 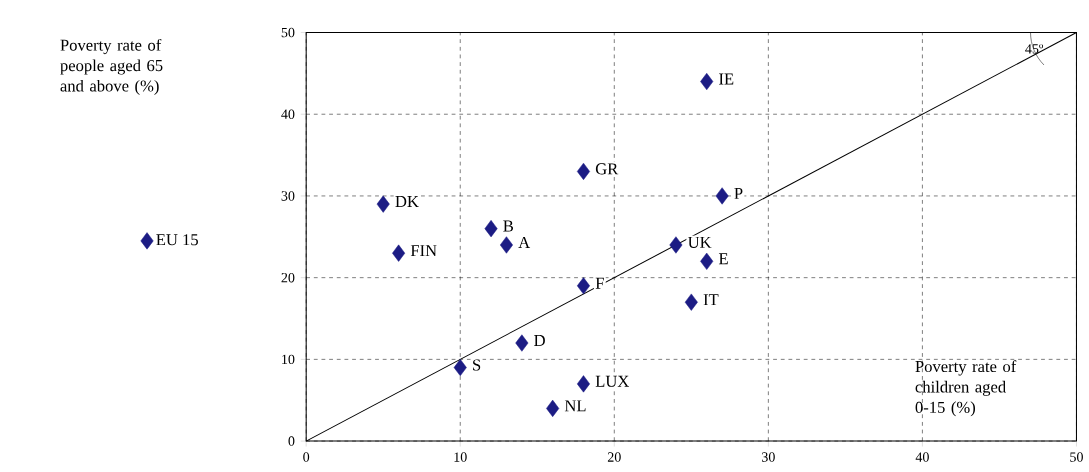 I want to click on x-tick-label: 40, so click(x=922, y=457).